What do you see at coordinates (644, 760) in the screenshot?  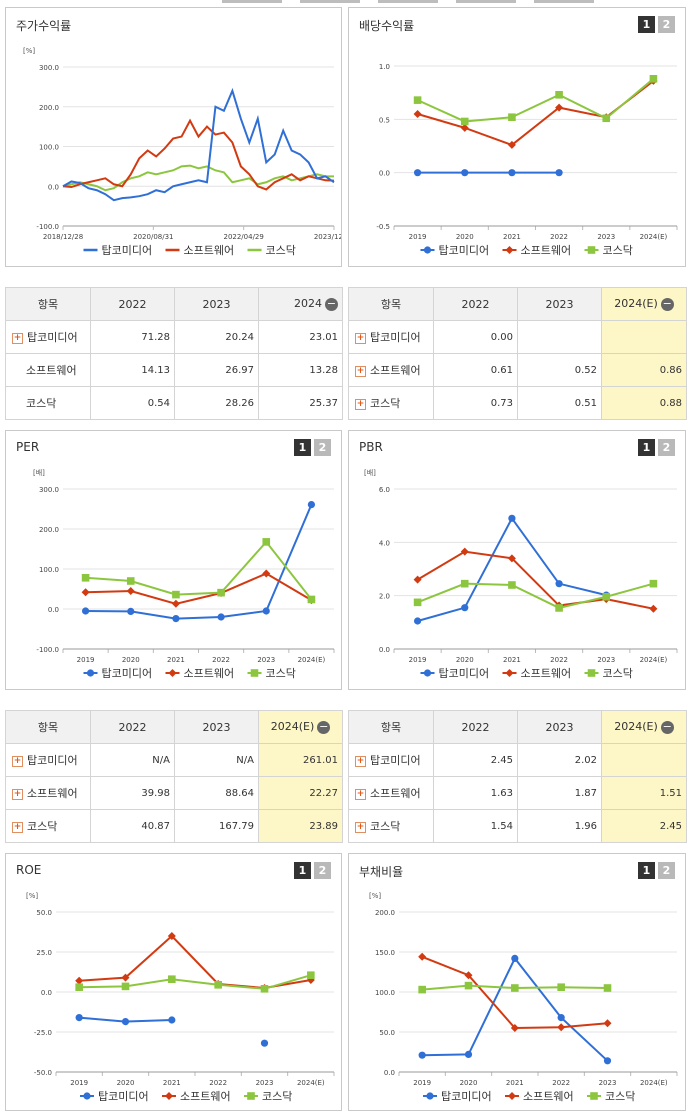 I see `cell` at bounding box center [644, 760].